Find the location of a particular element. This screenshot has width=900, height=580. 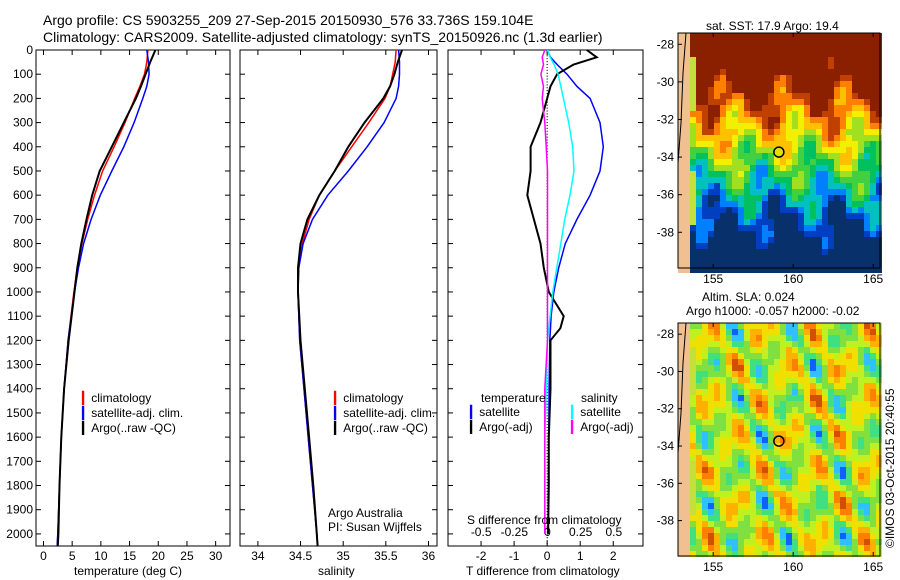

depth-tick-label: 1100 is located at coordinates (20, 316).